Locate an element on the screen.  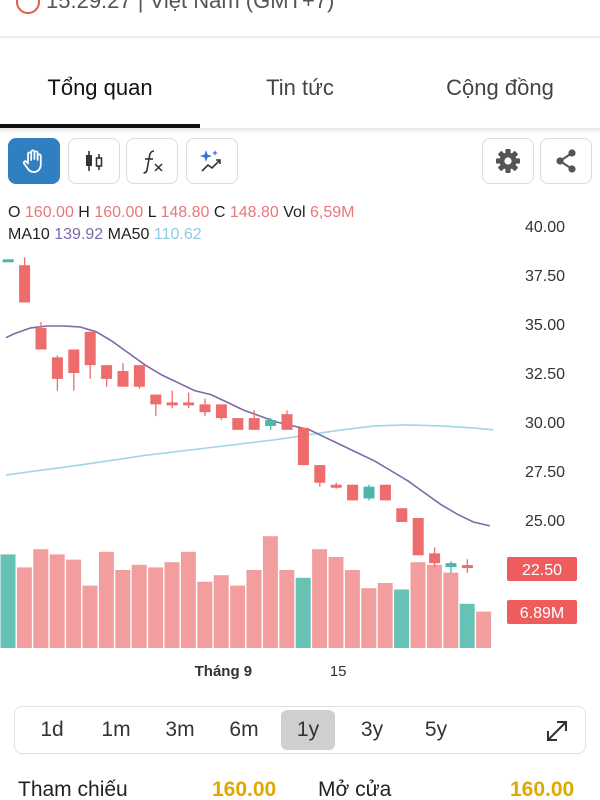
range-5y-button: 5y is located at coordinates (436, 729).